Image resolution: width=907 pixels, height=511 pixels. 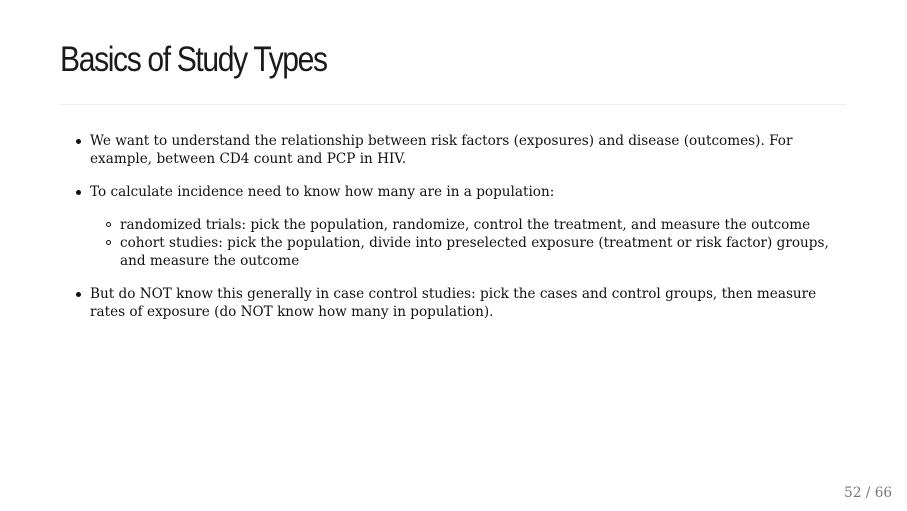 What do you see at coordinates (868, 493) in the screenshot?
I see `page-number: 52 / 66` at bounding box center [868, 493].